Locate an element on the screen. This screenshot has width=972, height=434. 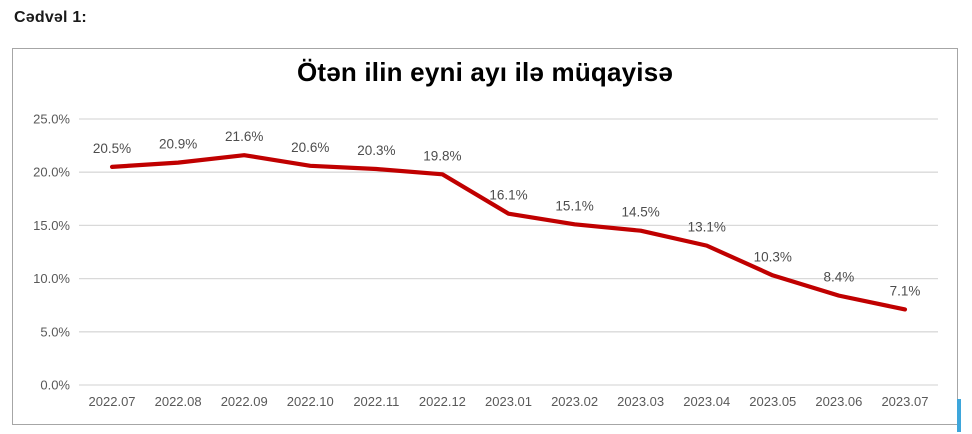
text-cursor is located at coordinates (959, 415).